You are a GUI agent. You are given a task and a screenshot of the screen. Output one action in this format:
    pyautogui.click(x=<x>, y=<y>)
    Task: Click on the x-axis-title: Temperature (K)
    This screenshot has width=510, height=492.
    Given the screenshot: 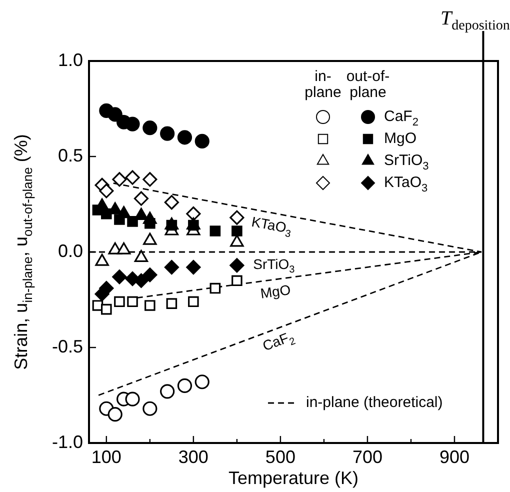 What is the action you would take?
    pyautogui.click(x=293, y=478)
    